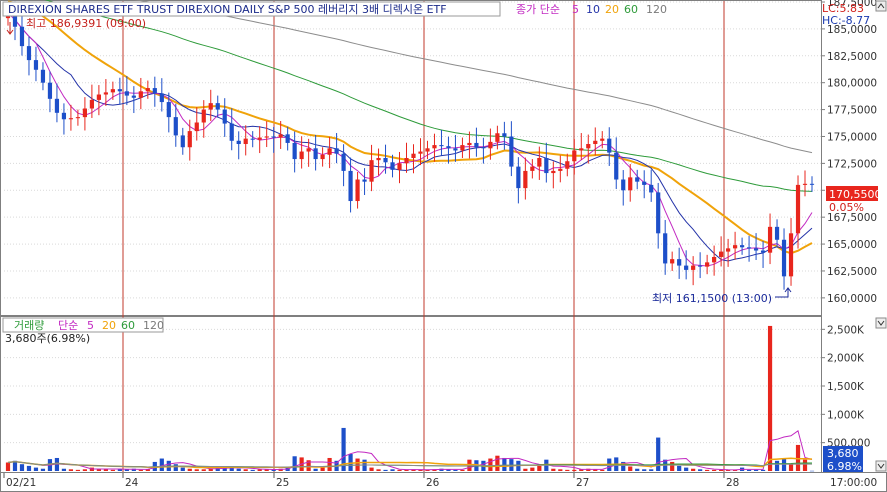 The height and width of the screenshot is (492, 887). Describe the element at coordinates (21, 483) in the screenshot. I see `x-tick-label: 02/21` at that location.